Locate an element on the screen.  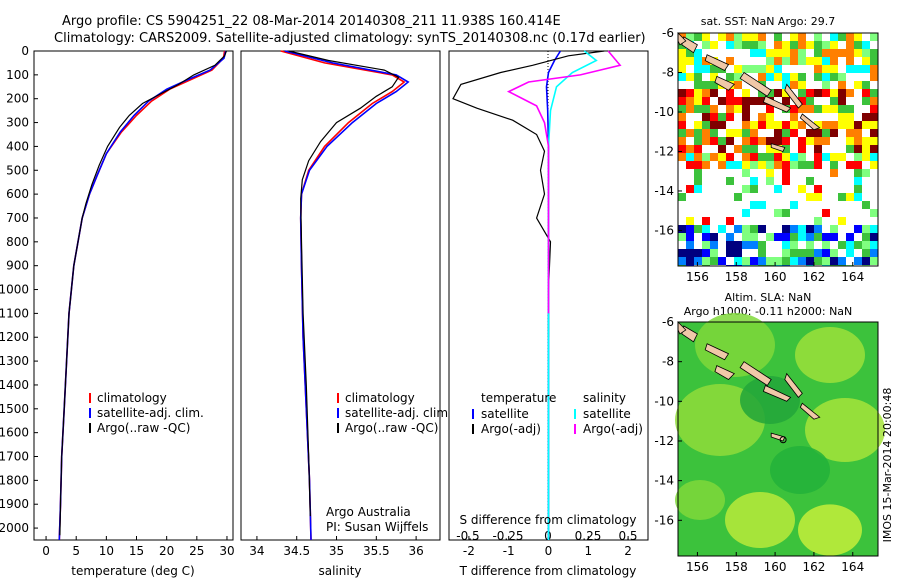
map-x-tick-label: 156 is located at coordinates (697, 567).